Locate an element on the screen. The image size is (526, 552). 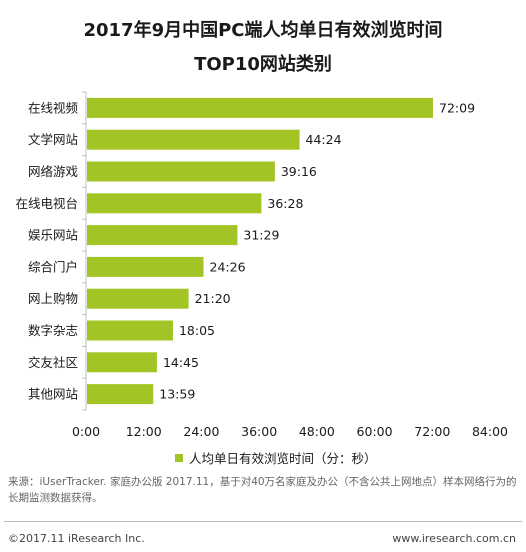
x-tick-label: 48:00 is located at coordinates (317, 431).